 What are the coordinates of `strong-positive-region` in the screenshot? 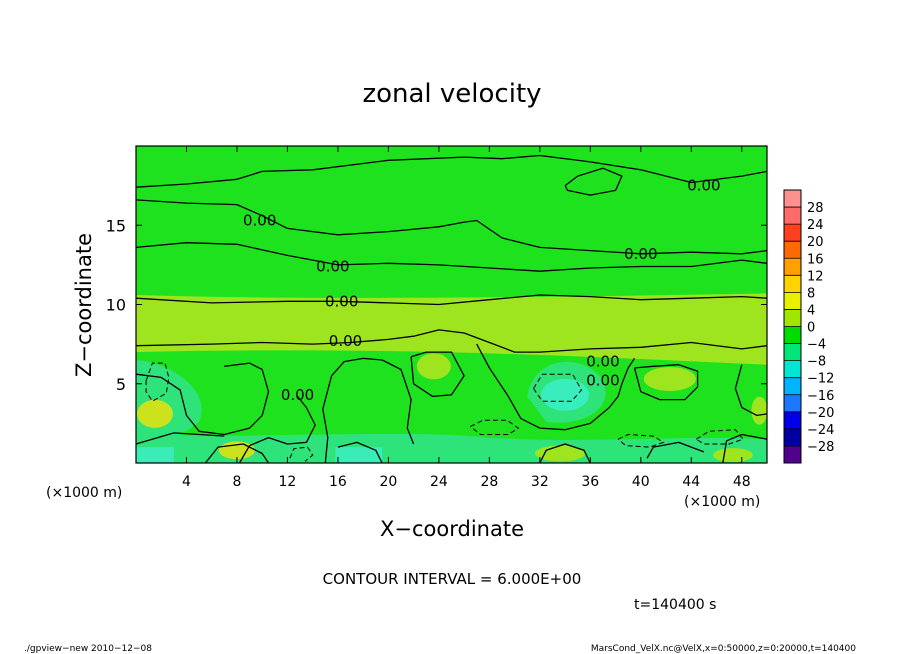 It's located at (236, 450).